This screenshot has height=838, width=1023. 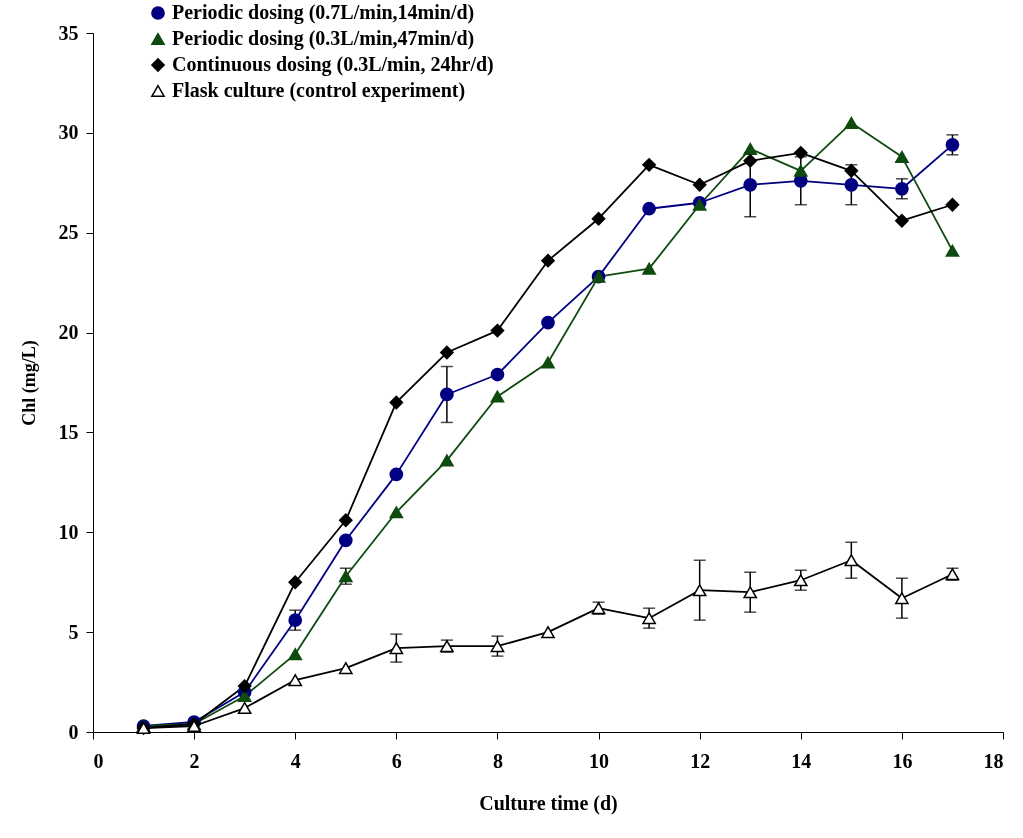 I want to click on y-tick-label: 35, so click(x=68, y=32).